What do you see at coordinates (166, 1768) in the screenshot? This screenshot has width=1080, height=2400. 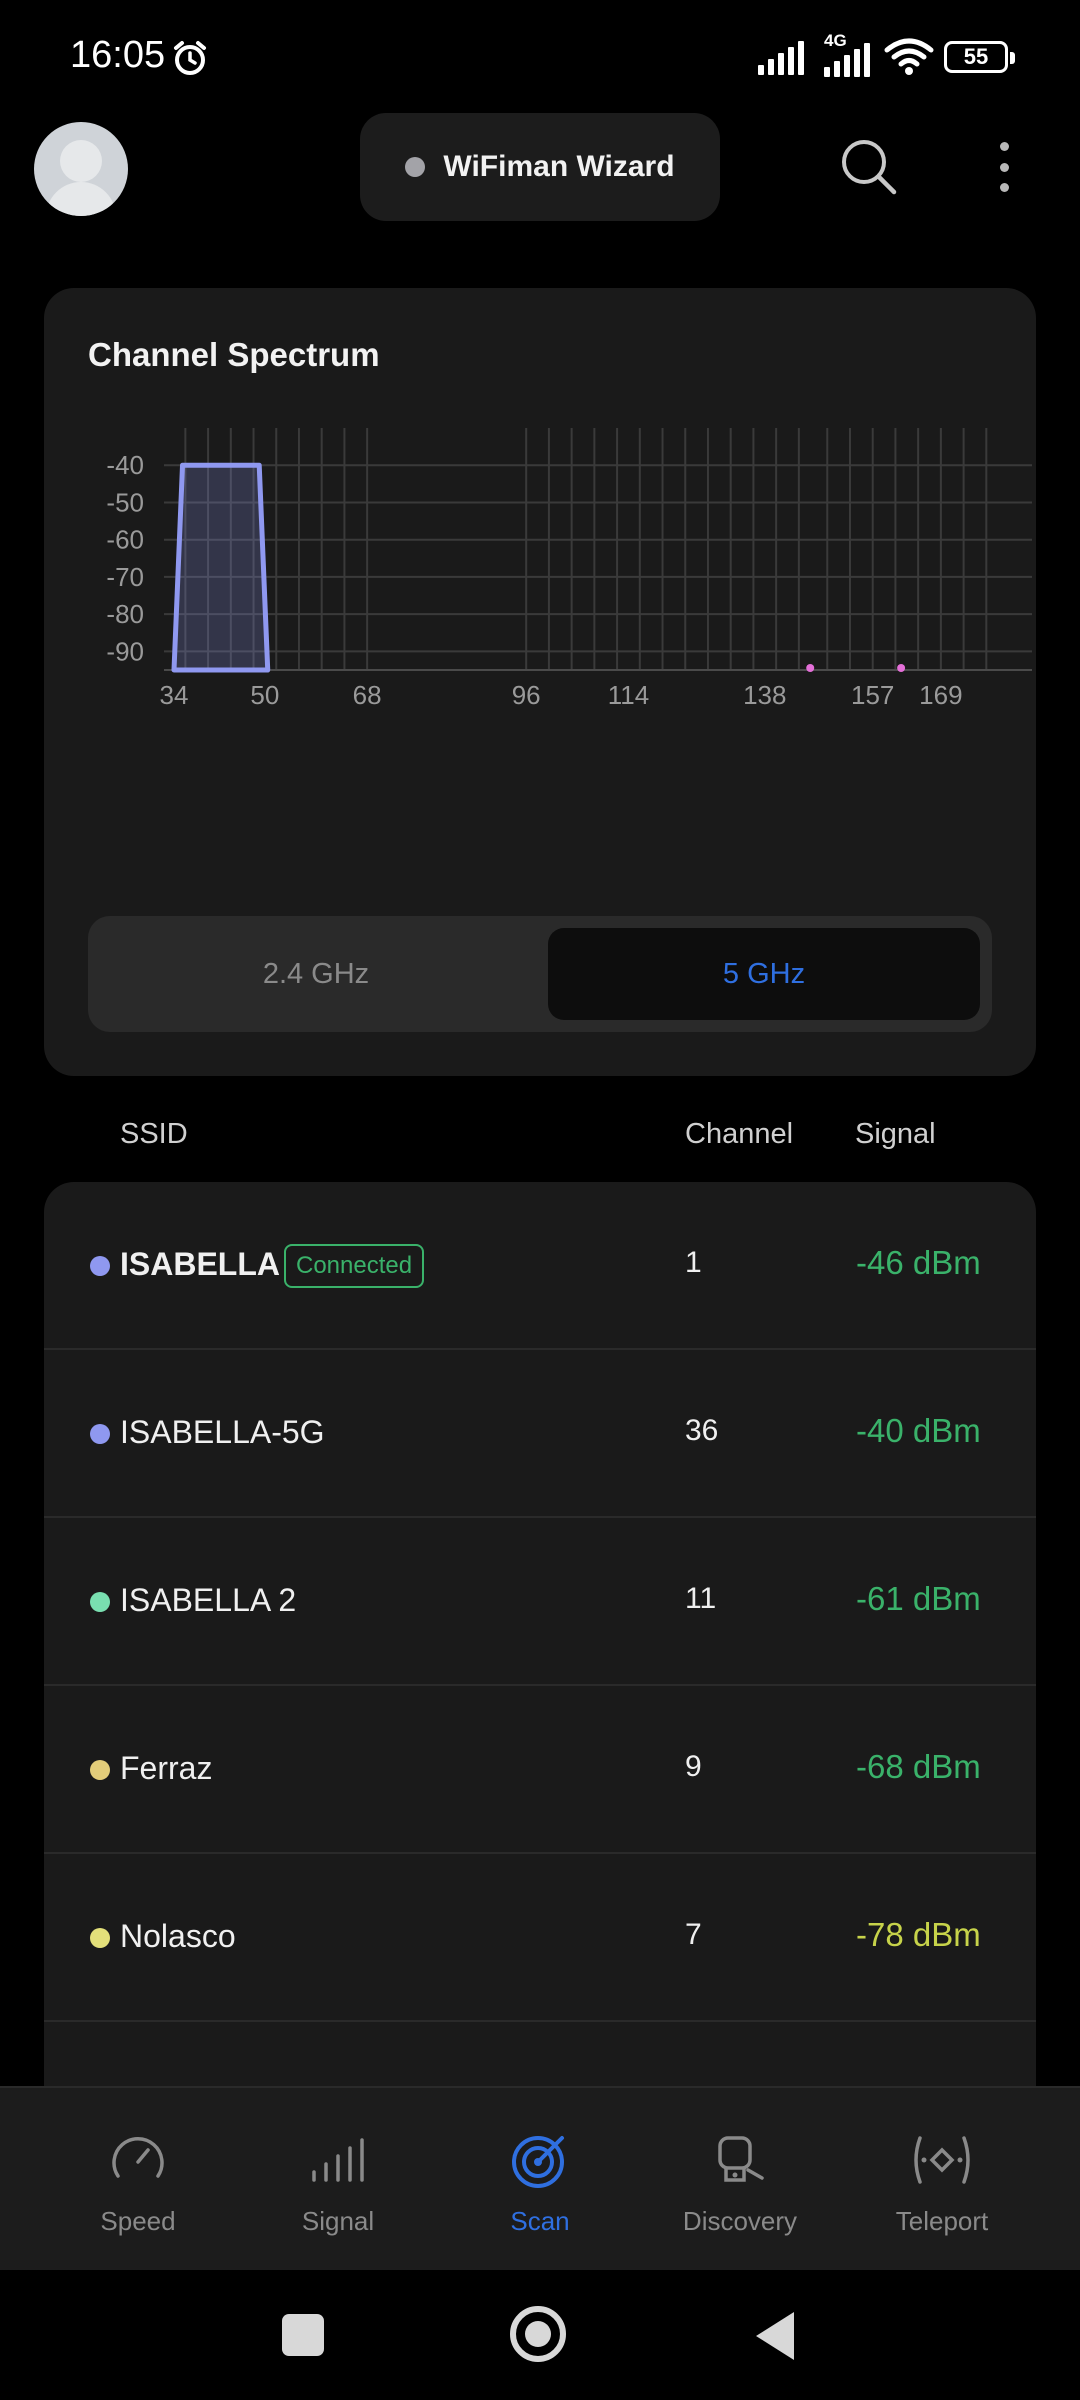 I see `ssid-label: Ferraz` at bounding box center [166, 1768].